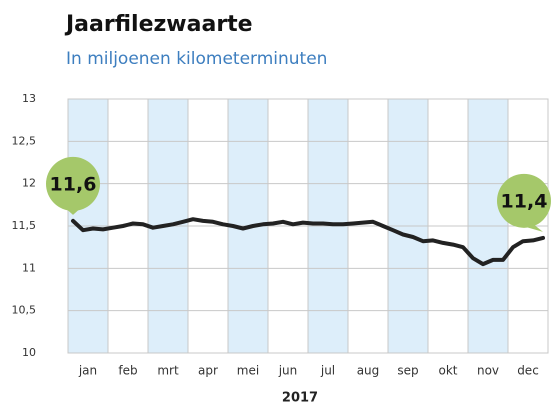 The height and width of the screenshot is (406, 552). Describe the element at coordinates (208, 371) in the screenshot. I see `x-tick-label: apr` at that location.